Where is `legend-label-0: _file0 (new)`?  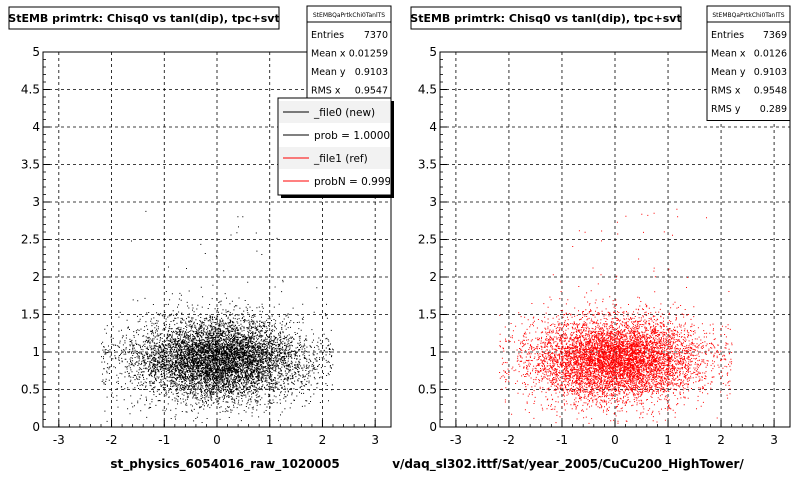
legend-label-0: _file0 (new) is located at coordinates (344, 113).